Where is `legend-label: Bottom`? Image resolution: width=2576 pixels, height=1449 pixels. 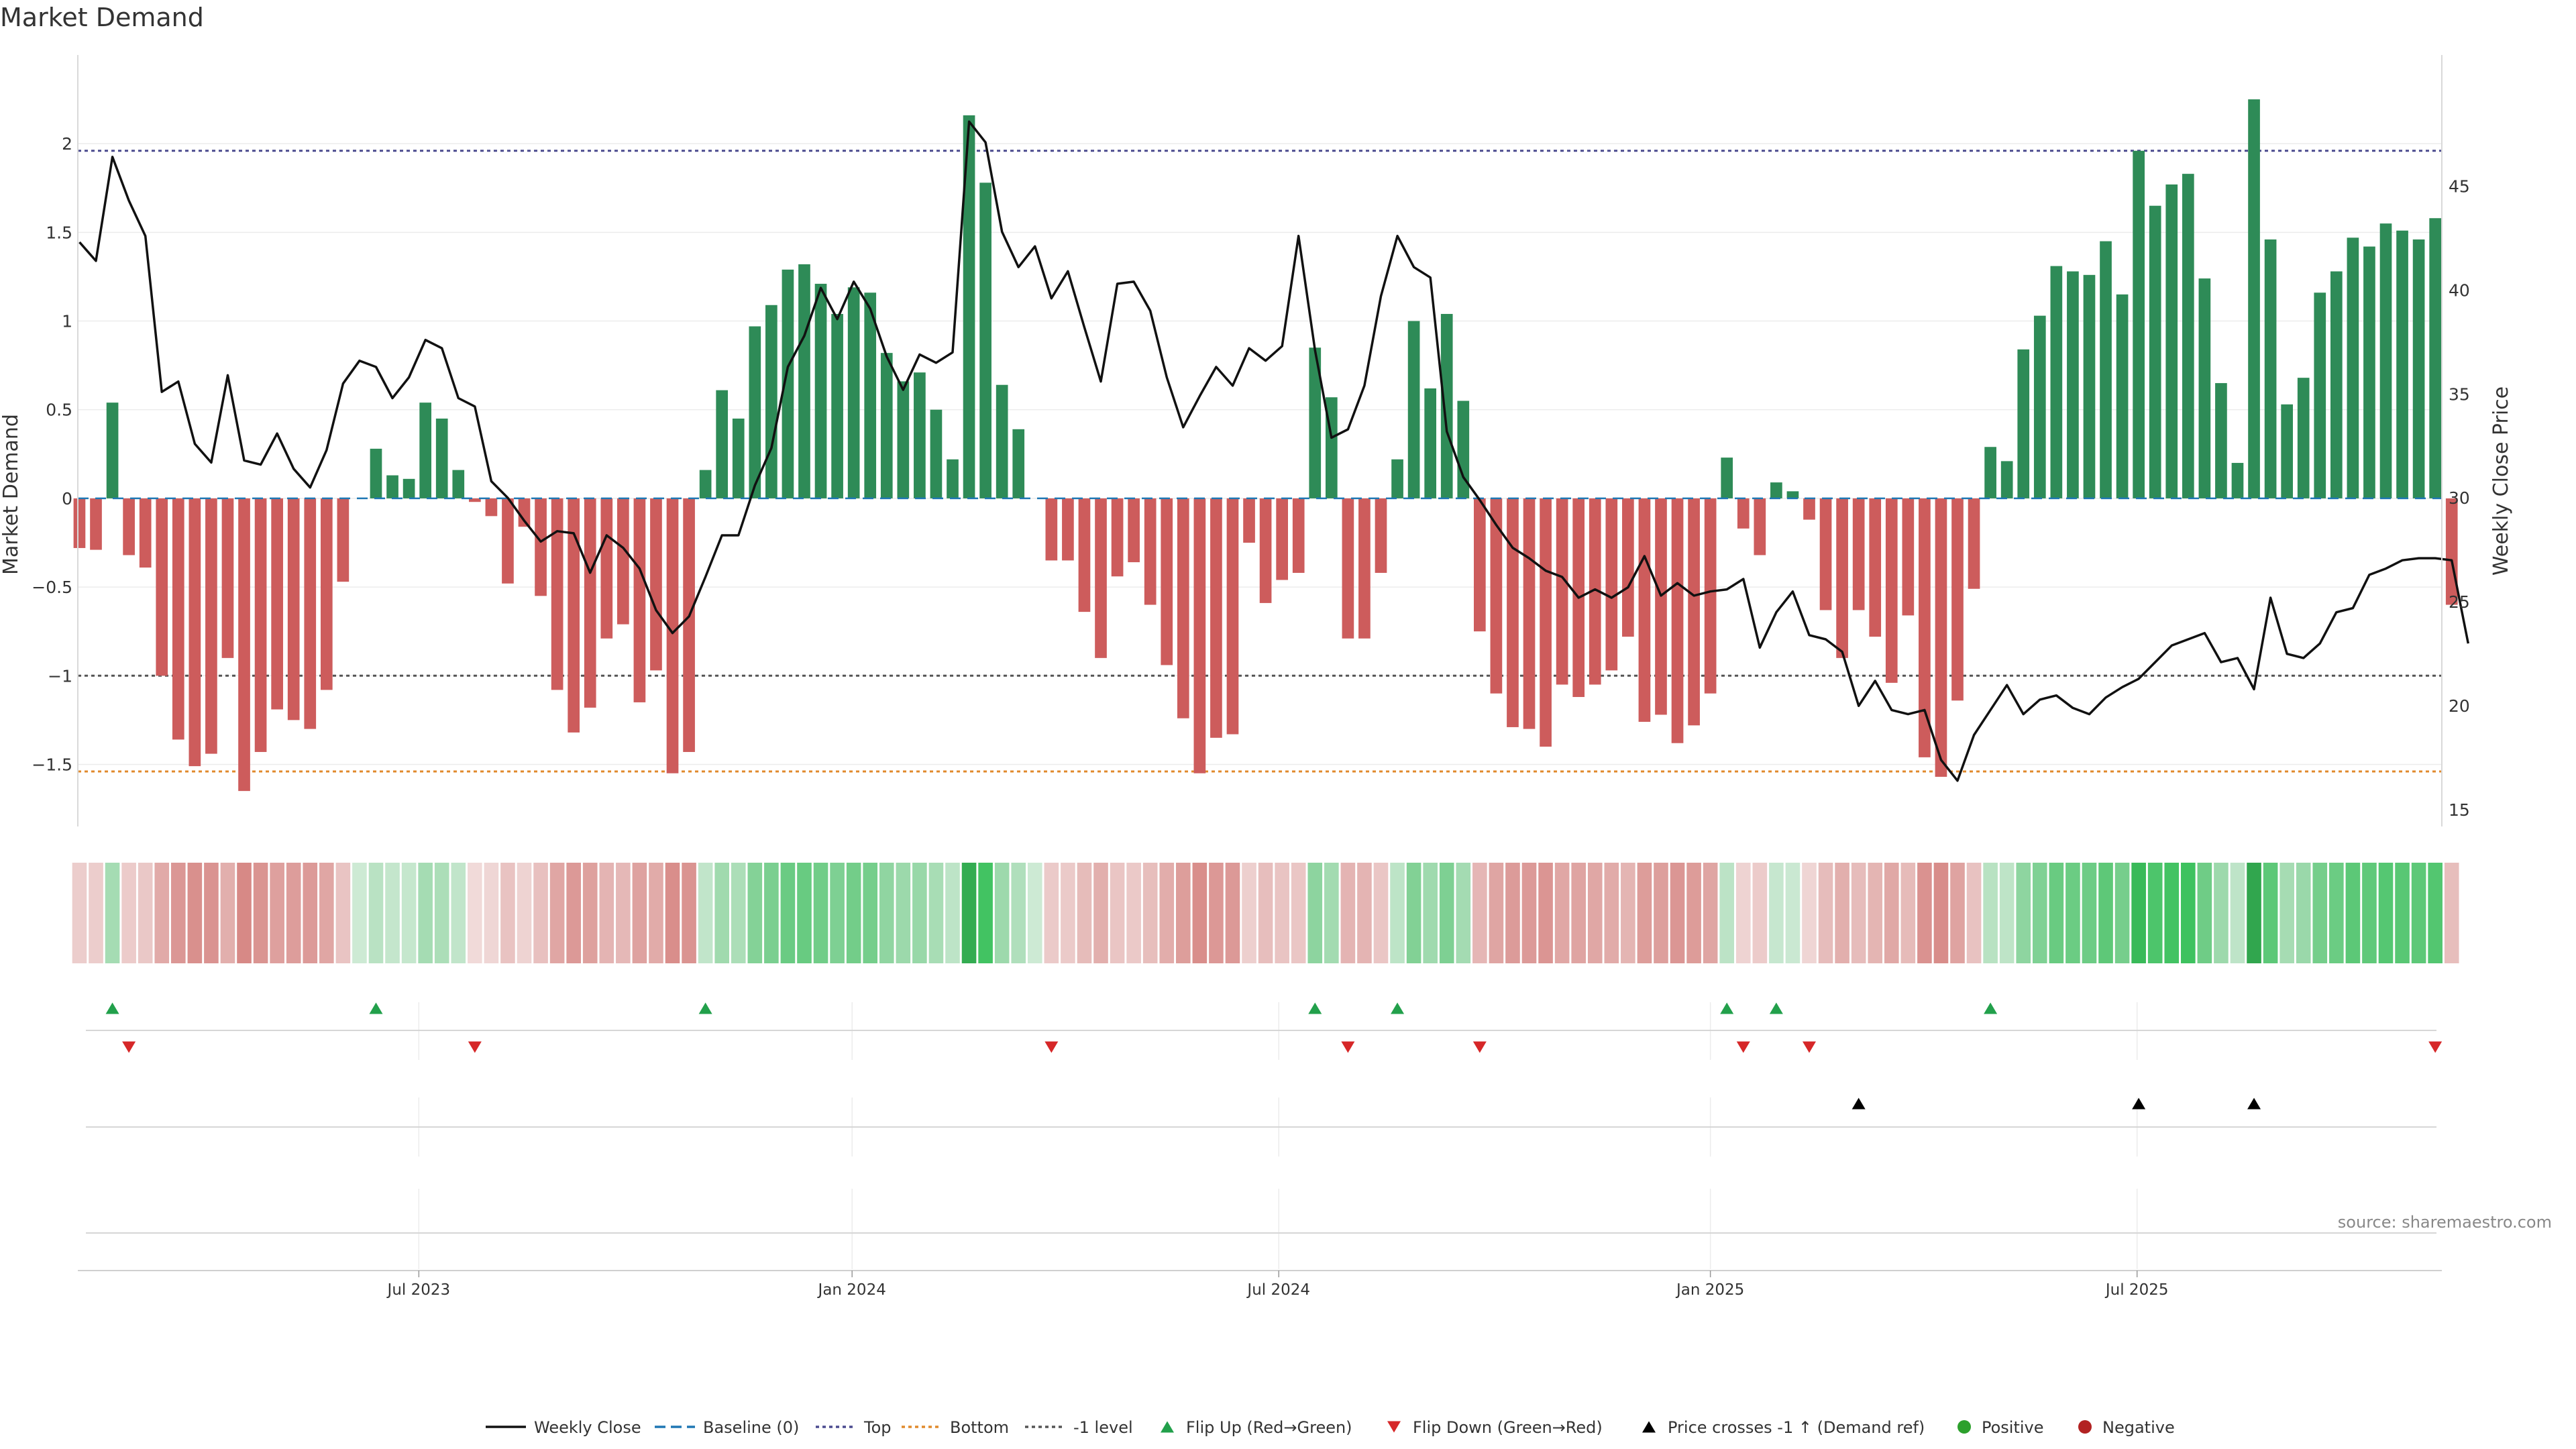
legend-label: Bottom is located at coordinates (979, 1427).